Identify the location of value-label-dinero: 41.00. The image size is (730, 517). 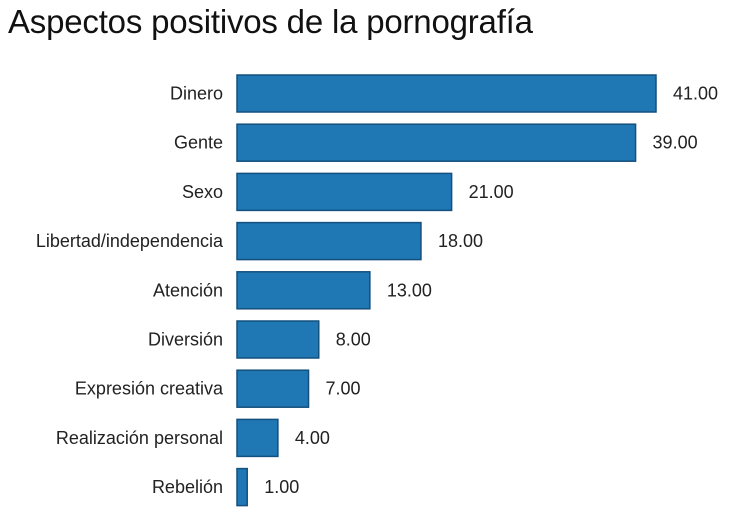
(695, 94).